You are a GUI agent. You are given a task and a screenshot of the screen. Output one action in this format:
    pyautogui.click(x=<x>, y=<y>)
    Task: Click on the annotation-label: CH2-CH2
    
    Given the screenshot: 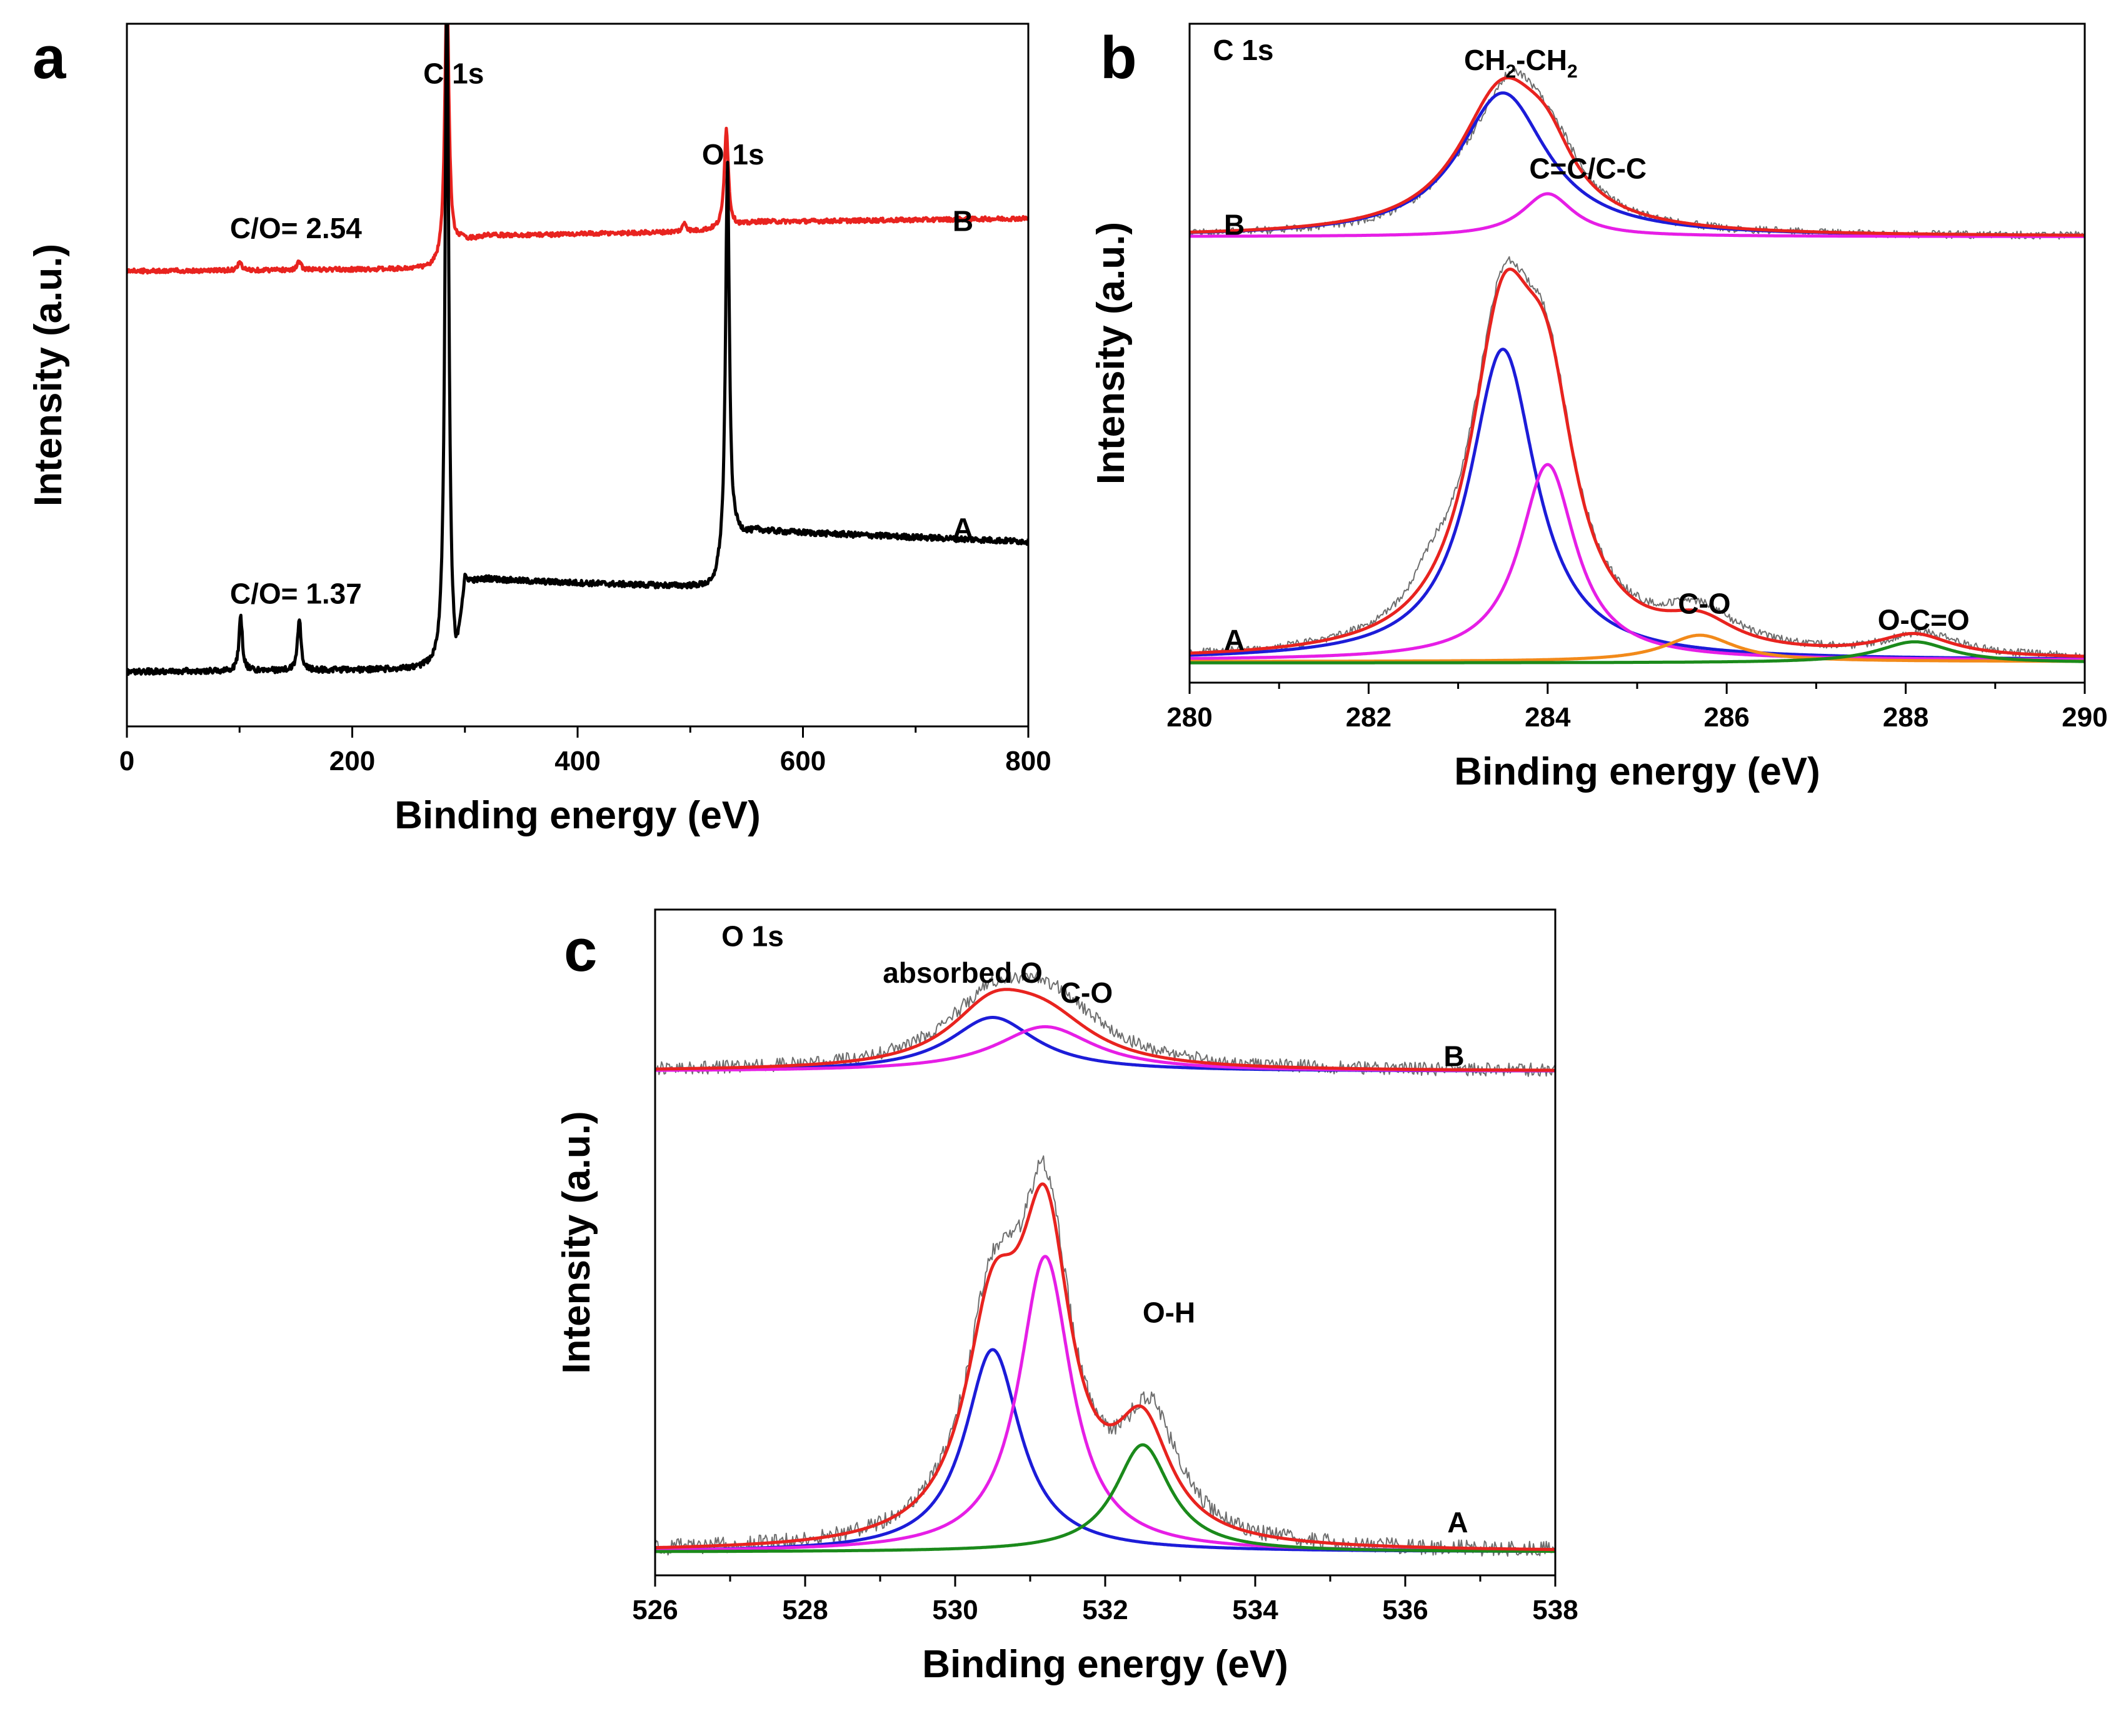 What is the action you would take?
    pyautogui.click(x=1521, y=63)
    